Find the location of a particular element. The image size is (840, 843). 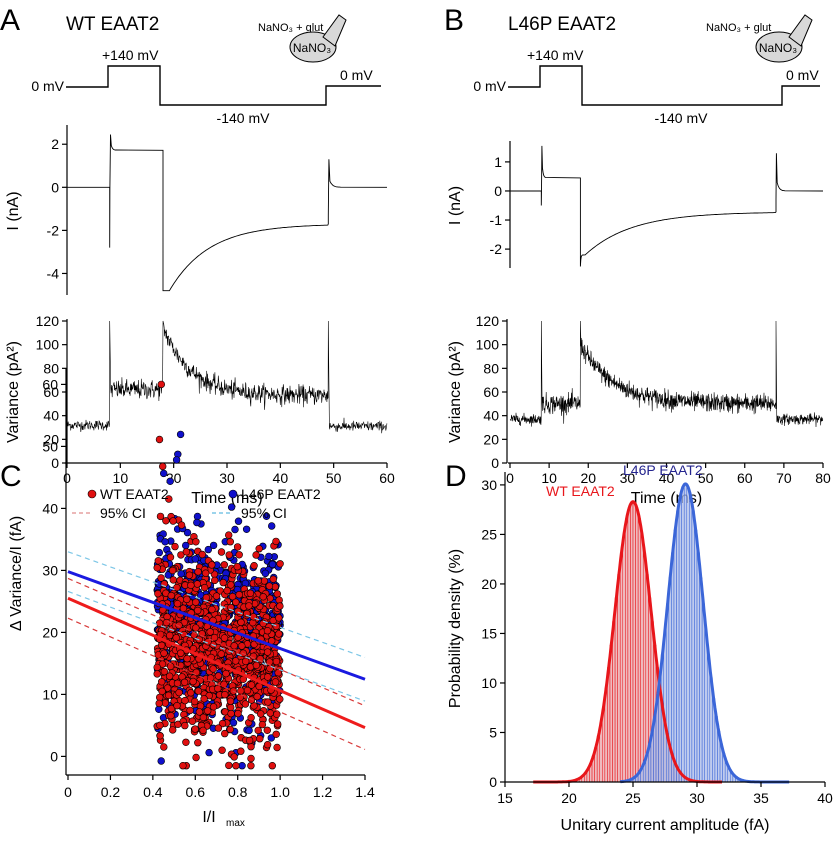

chart-B-variance-y-label: Variance (pA²) is located at coordinates (455, 392).